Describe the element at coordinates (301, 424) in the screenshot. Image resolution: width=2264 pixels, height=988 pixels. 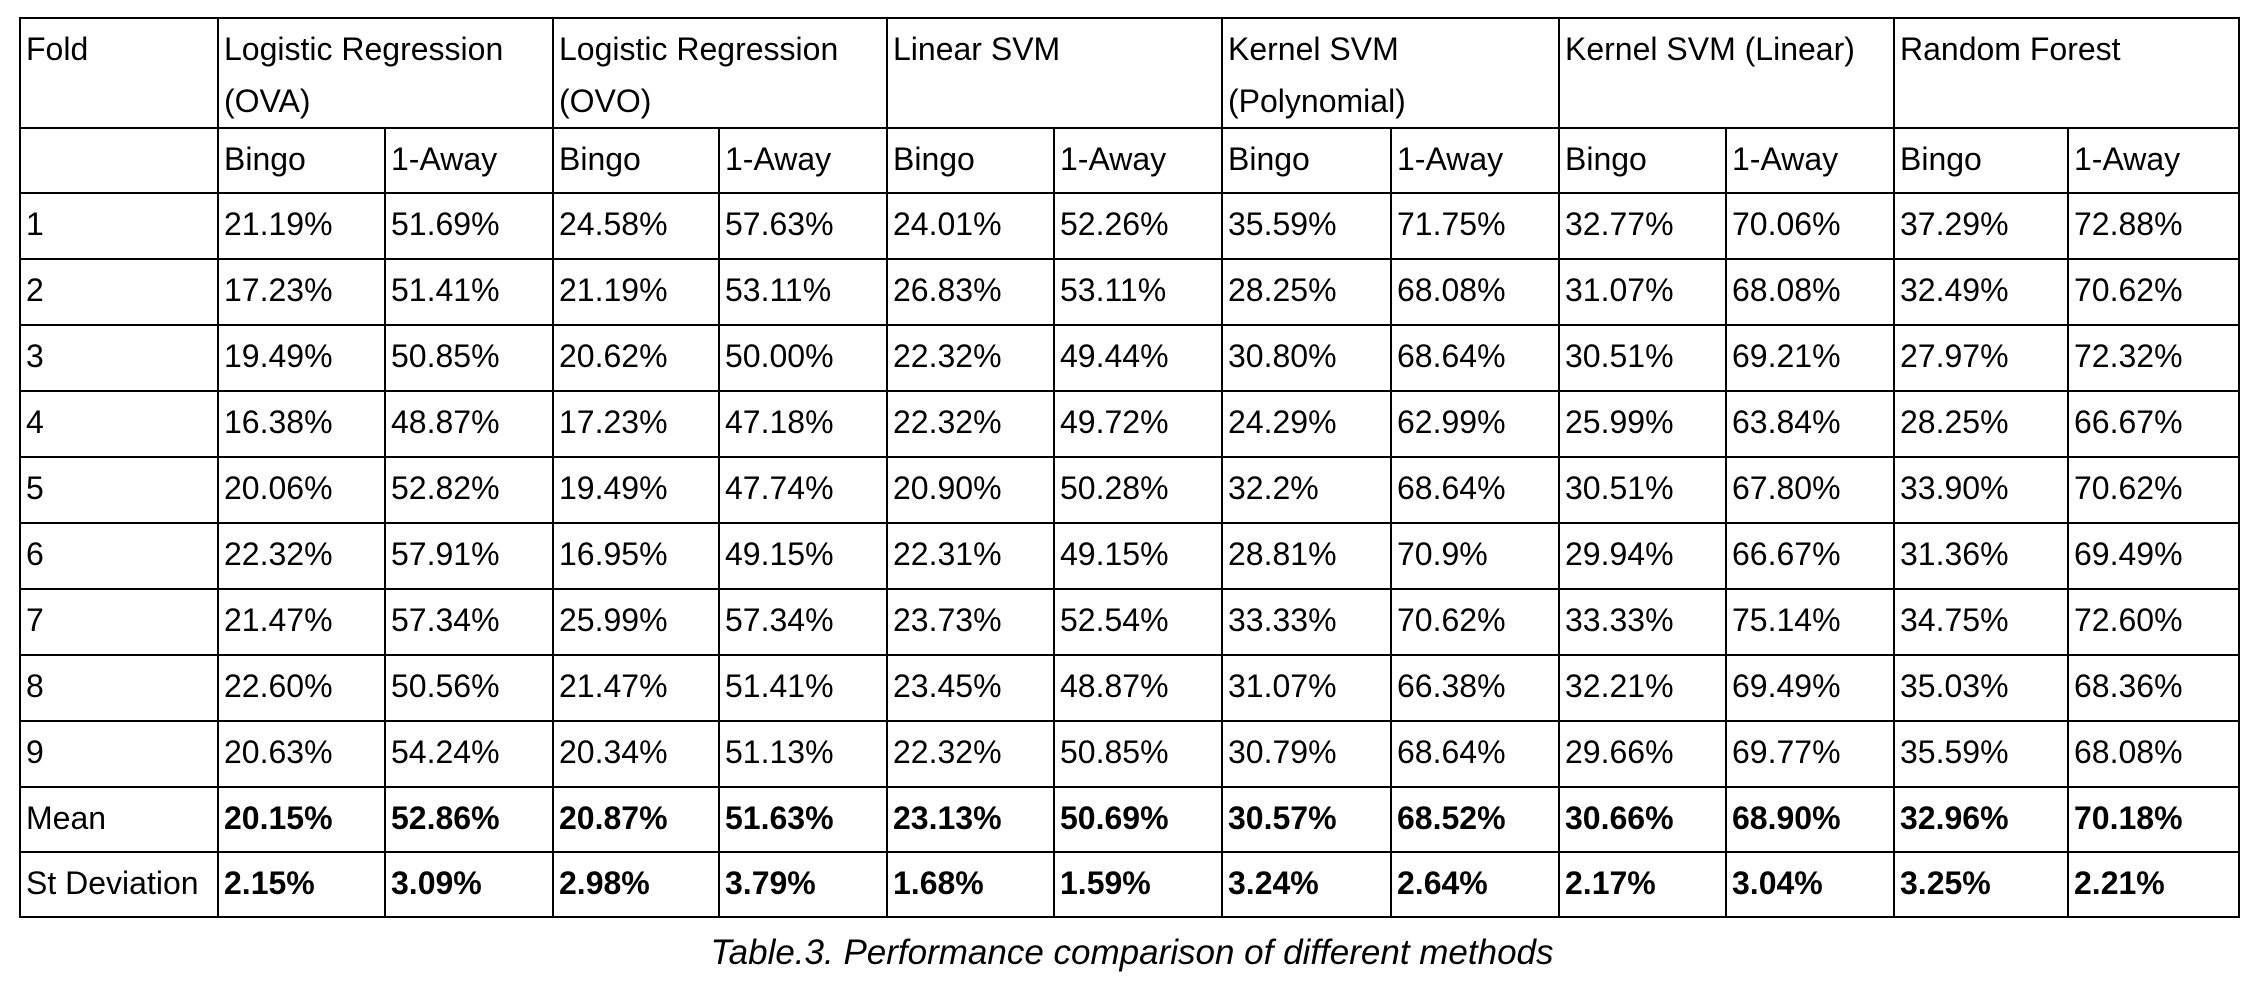
I see `table-cell: 16.38%` at that location.